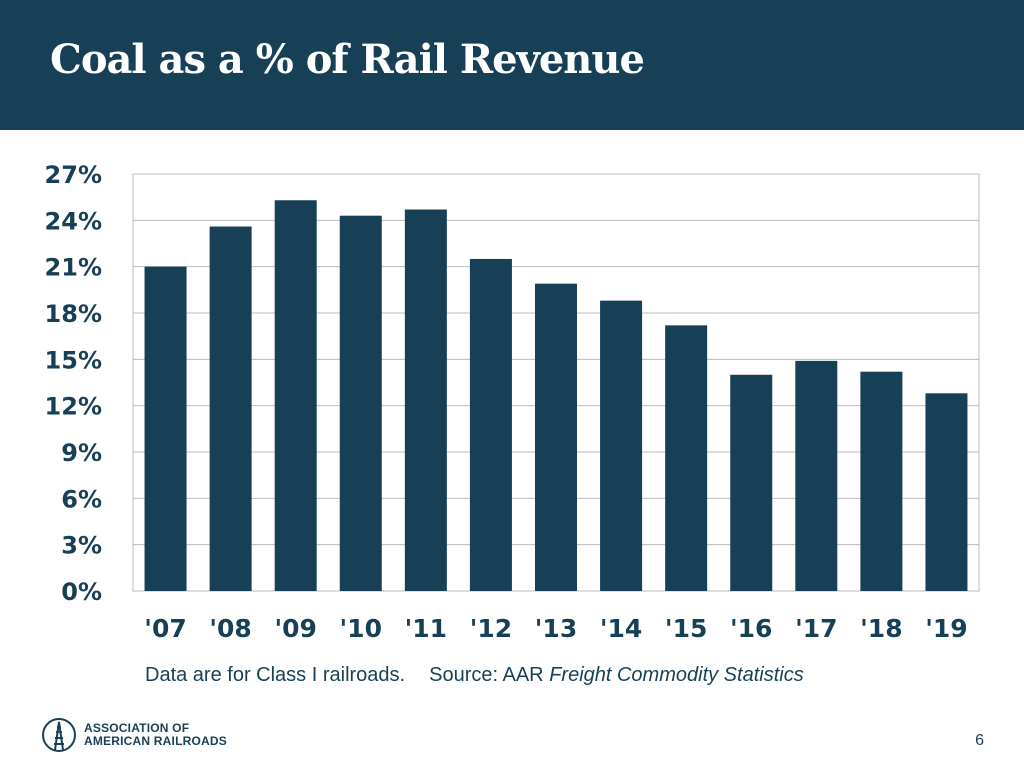 Image resolution: width=1024 pixels, height=768 pixels. Describe the element at coordinates (155, 741) in the screenshot. I see `logo-line-2: AMERICAN RAILROADS` at that location.